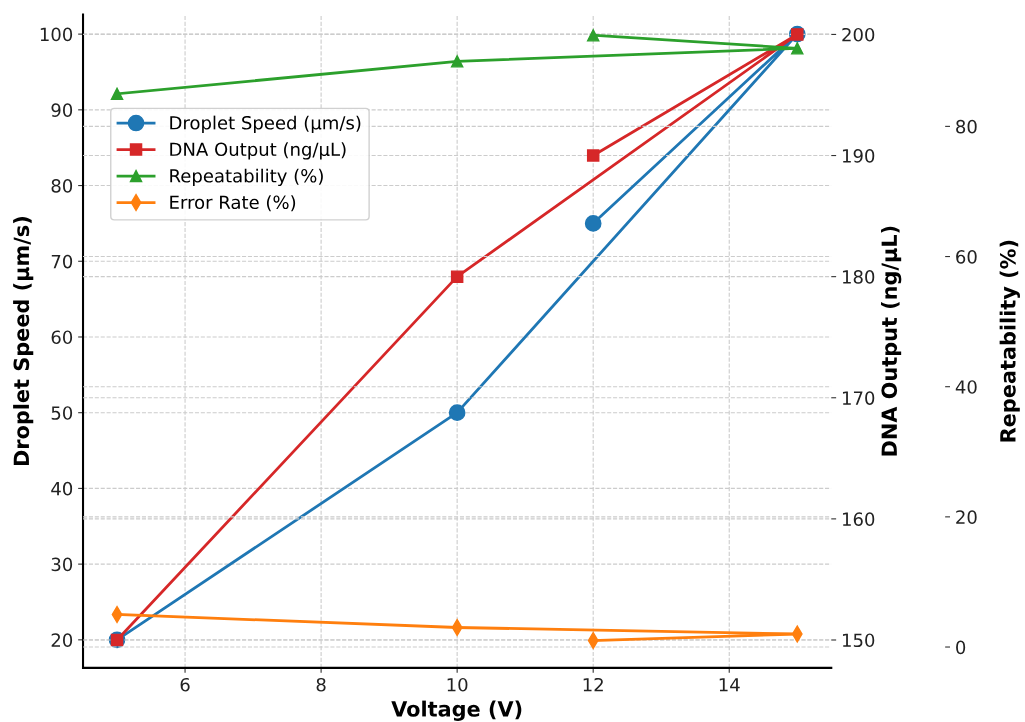 The height and width of the screenshot is (722, 1025). Describe the element at coordinates (966, 126) in the screenshot. I see `y3-tick-label: 80` at that location.